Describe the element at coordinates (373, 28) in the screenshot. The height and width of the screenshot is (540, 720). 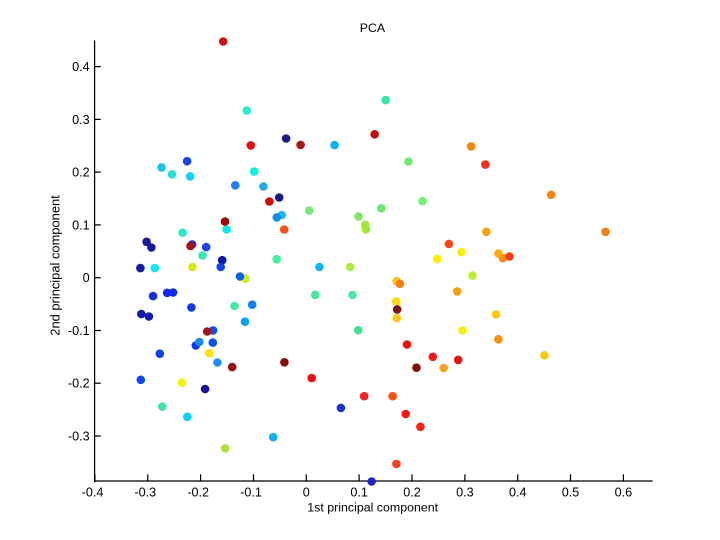
I see `svg-text: PCA` at that location.